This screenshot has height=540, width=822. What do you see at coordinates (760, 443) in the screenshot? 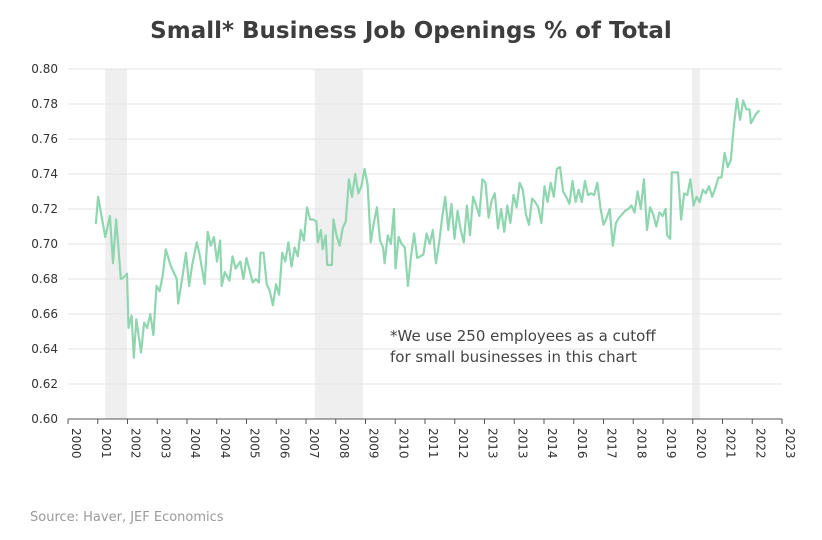
I see `x-tick-label: 2022` at bounding box center [760, 443].